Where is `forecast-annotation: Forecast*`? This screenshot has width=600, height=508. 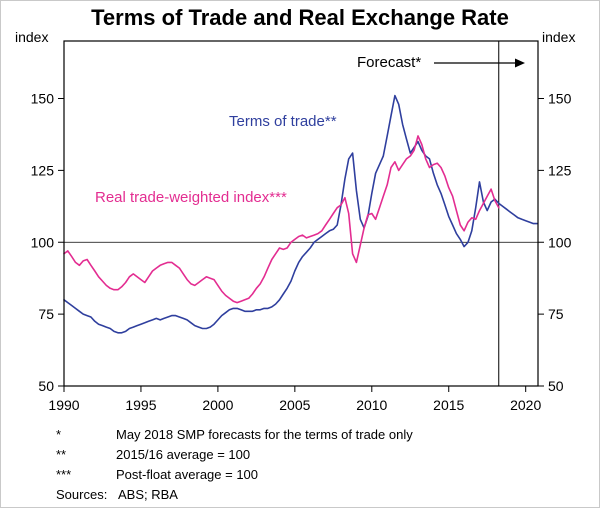
forecast-annotation: Forecast* is located at coordinates (389, 62).